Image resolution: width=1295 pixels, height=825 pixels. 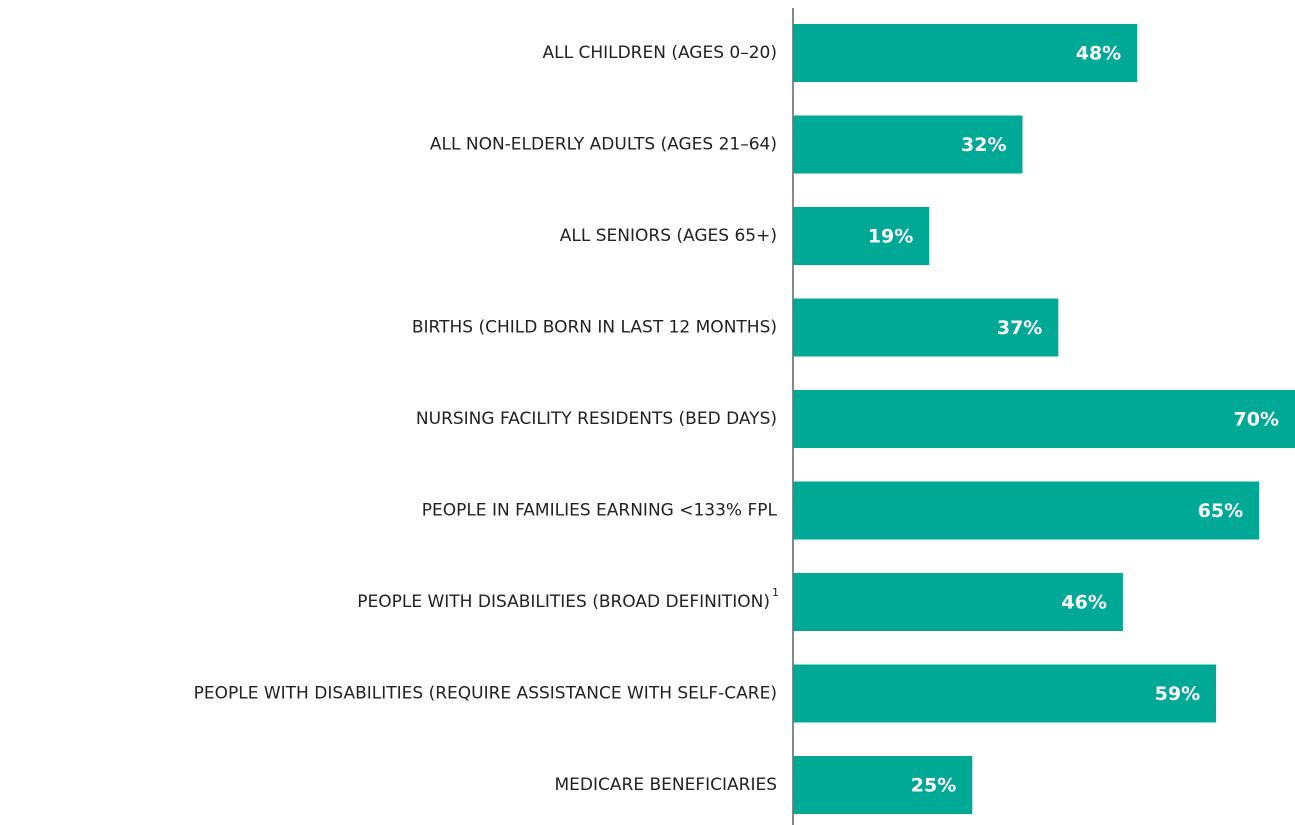 I want to click on category-label: MEDICARE BENEFICIARIES, so click(x=666, y=785).